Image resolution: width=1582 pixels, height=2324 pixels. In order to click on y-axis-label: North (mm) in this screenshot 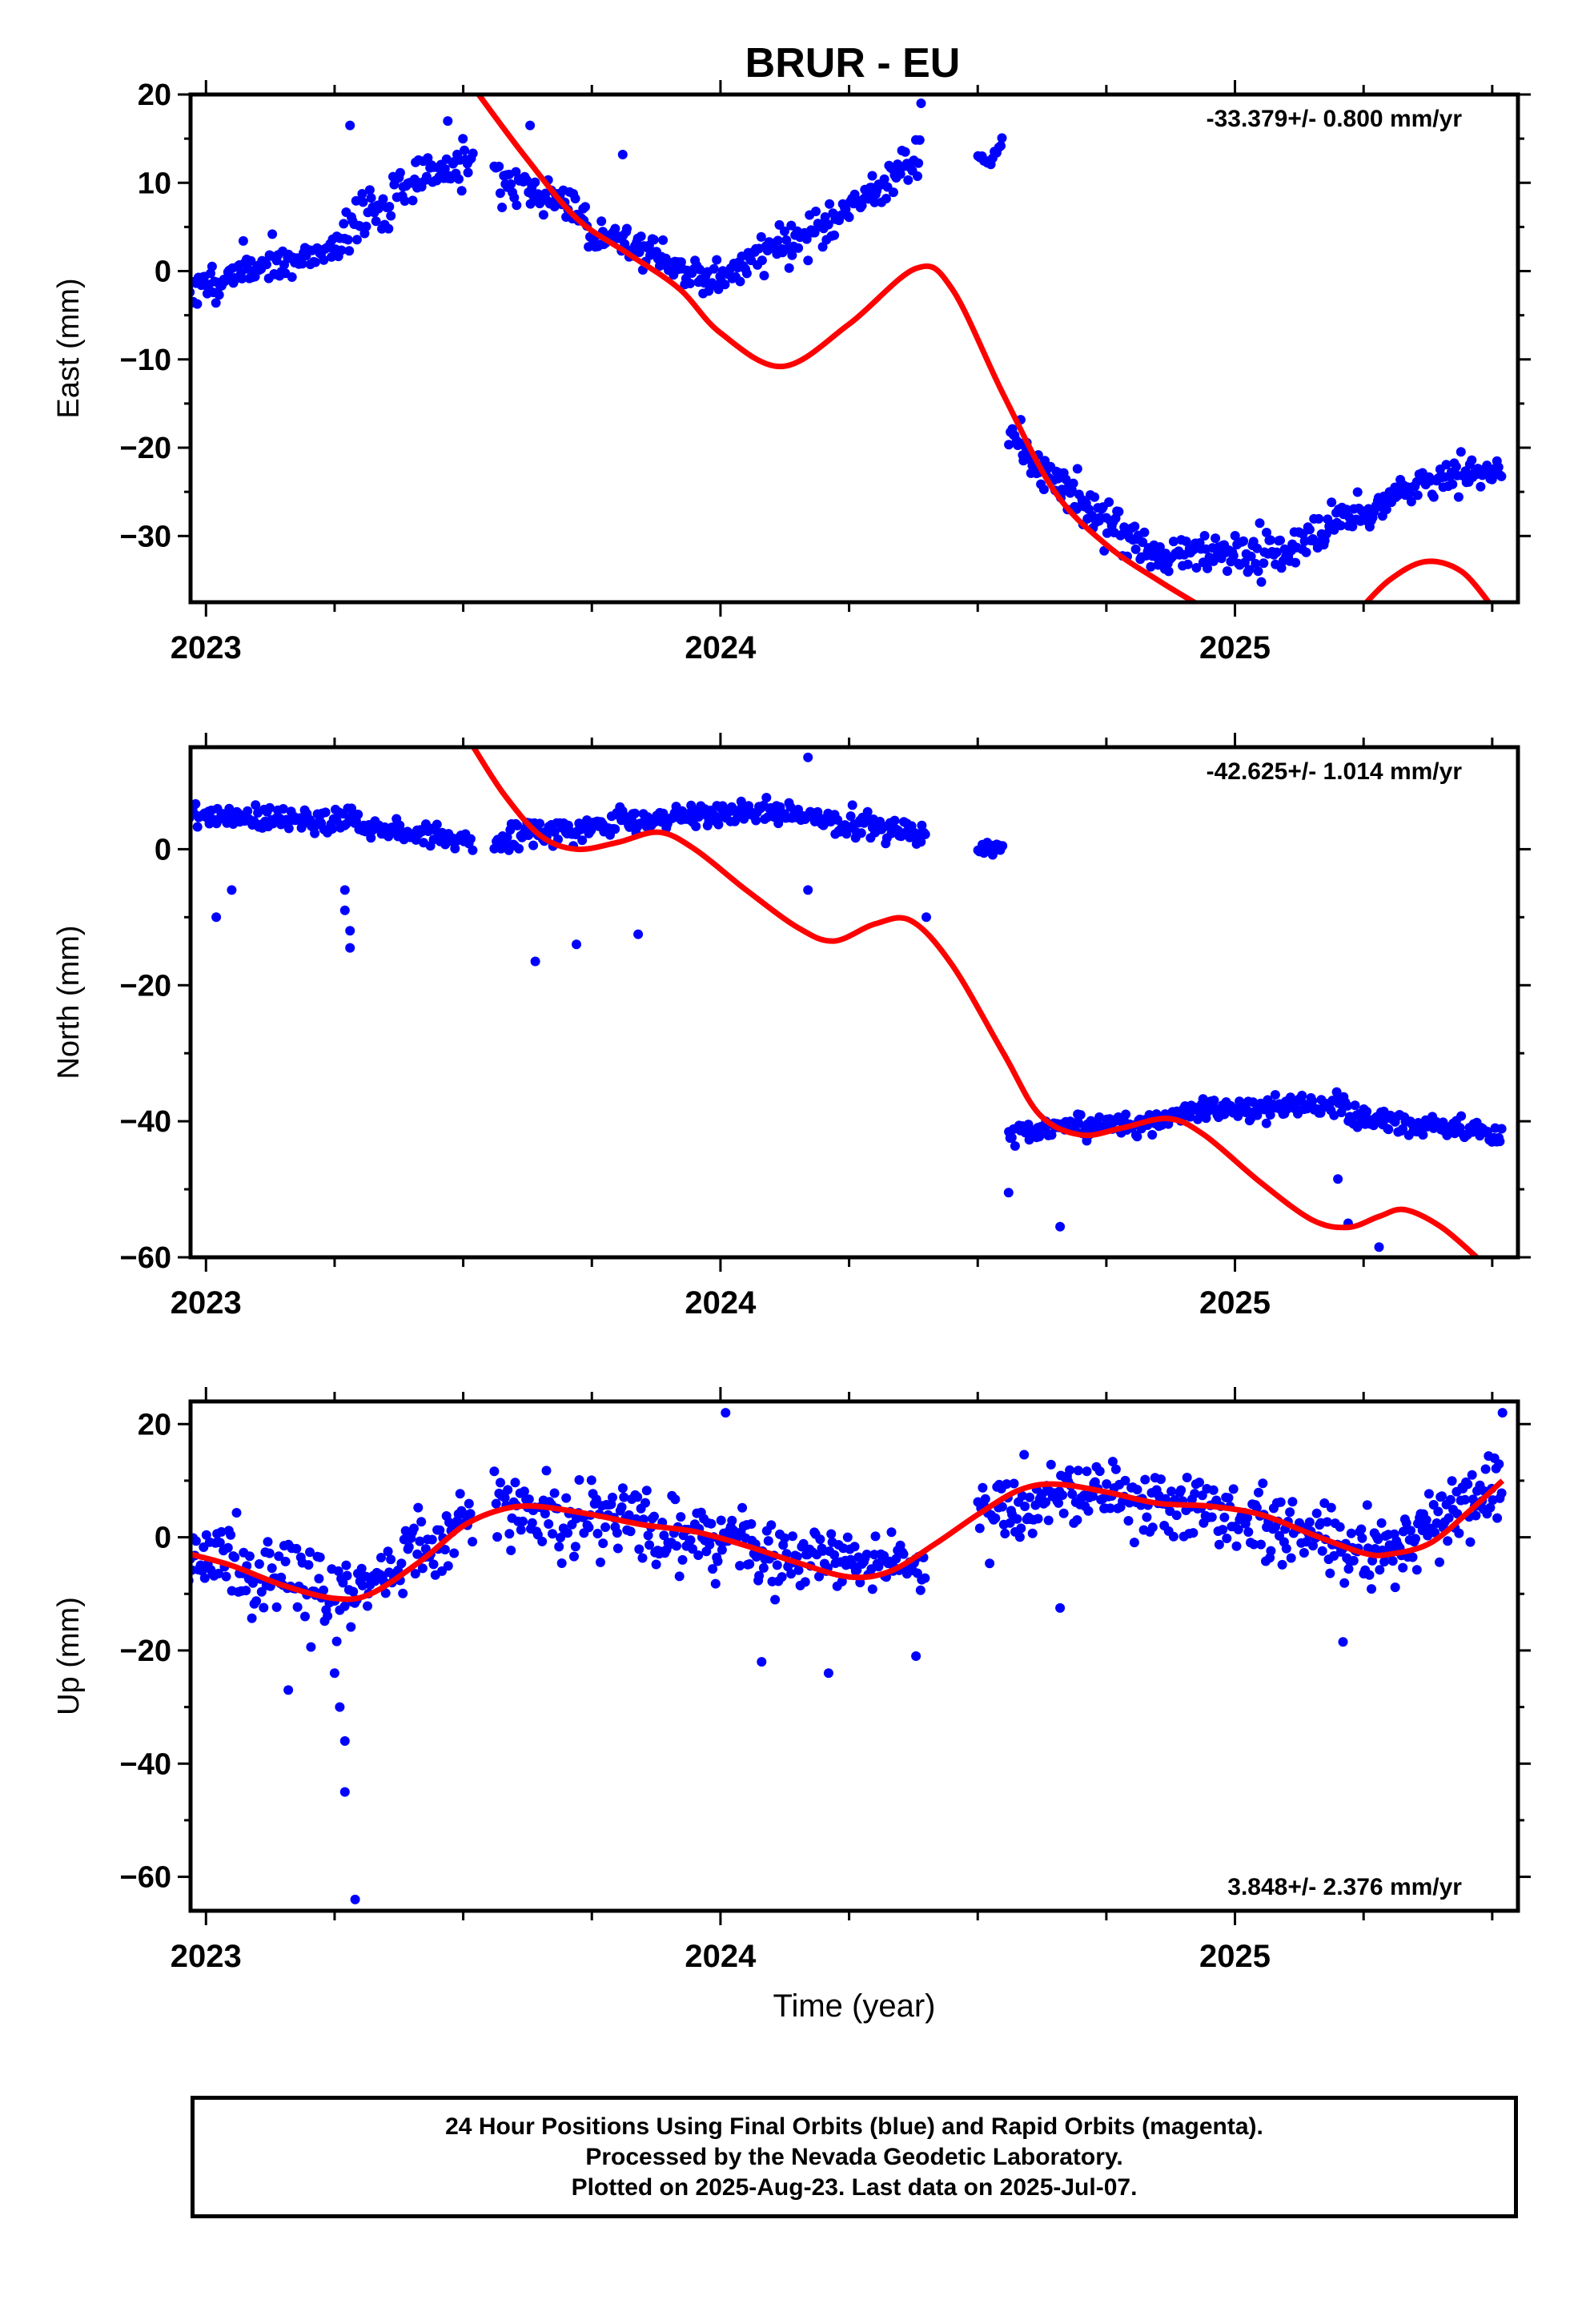, I will do `click(69, 1002)`.